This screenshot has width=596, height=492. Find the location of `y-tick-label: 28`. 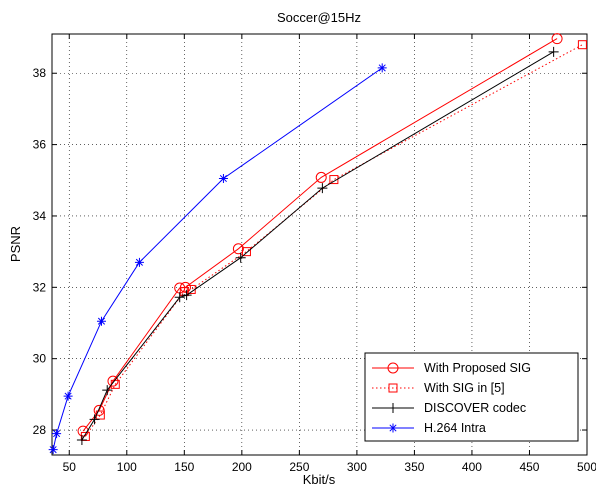

y-tick-label: 28 is located at coordinates (40, 430).